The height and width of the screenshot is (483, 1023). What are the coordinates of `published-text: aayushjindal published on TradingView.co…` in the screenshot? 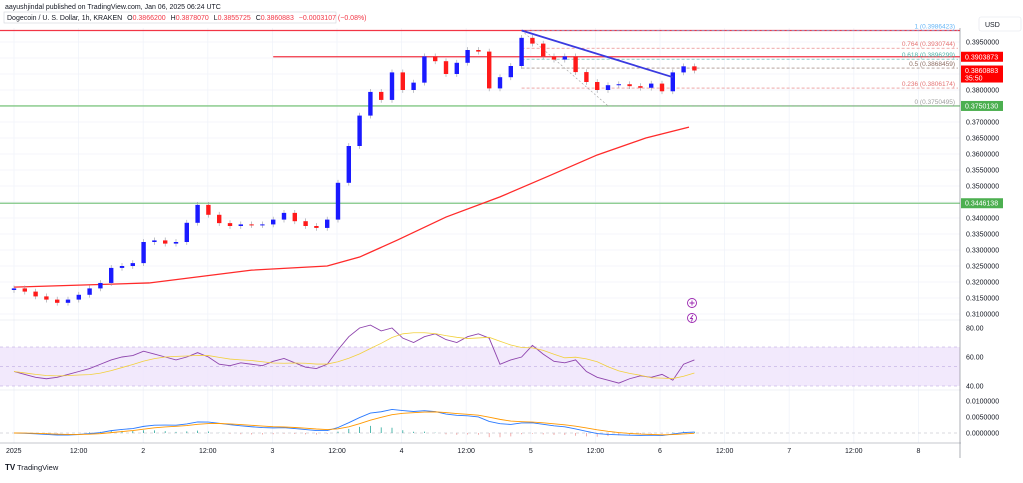 It's located at (113, 7).